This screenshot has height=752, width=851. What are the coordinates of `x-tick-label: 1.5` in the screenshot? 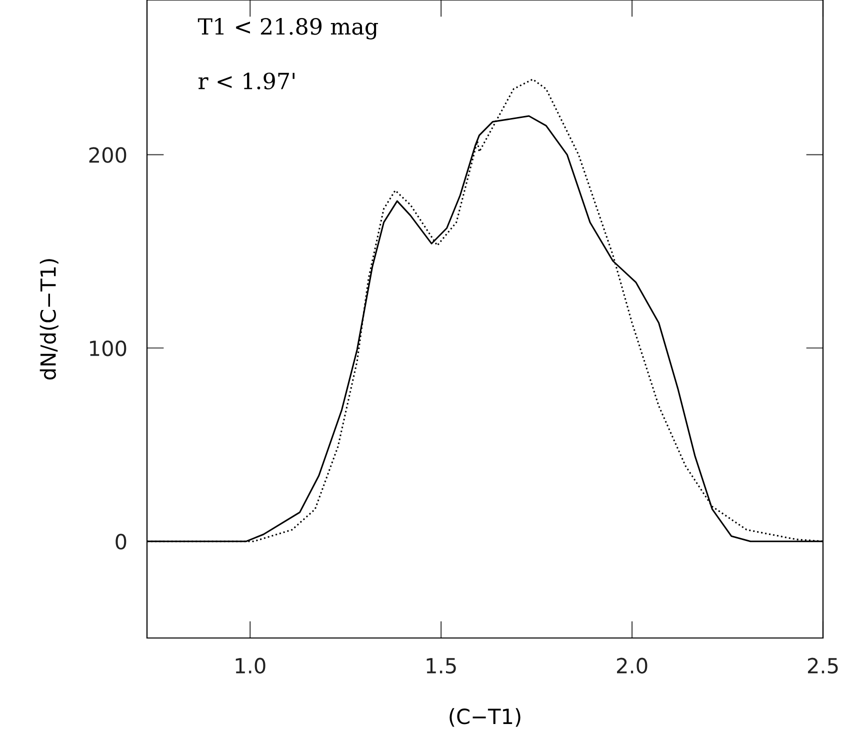 It's located at (441, 666).